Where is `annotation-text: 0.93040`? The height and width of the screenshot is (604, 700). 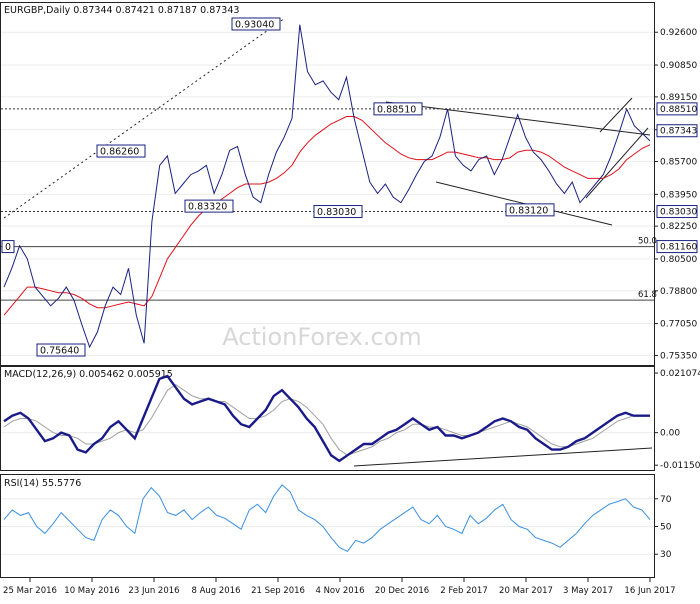
annotation-text: 0.93040 is located at coordinates (254, 24).